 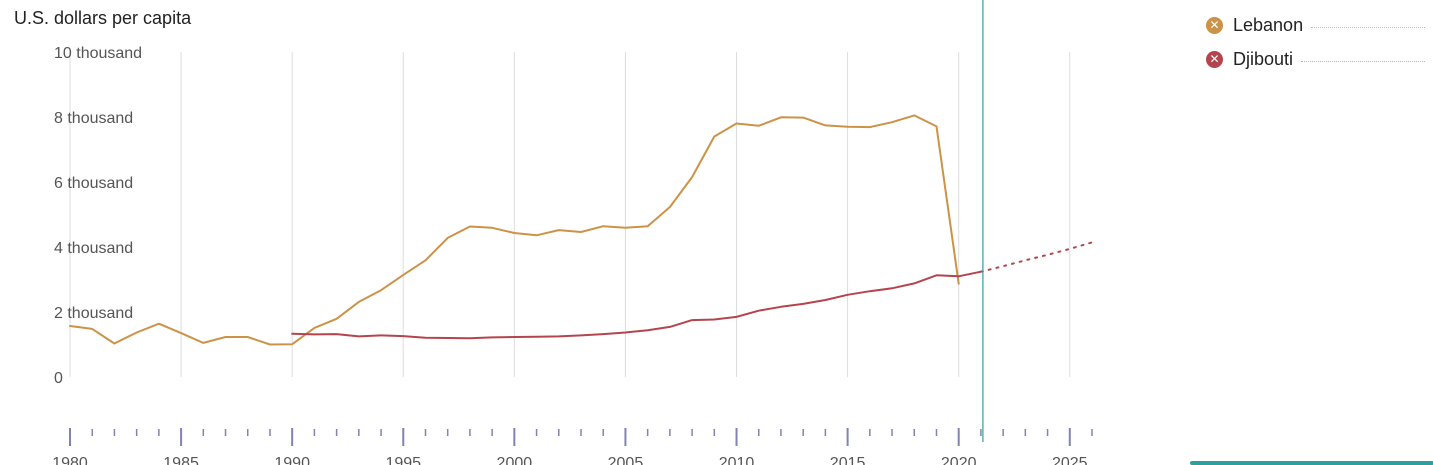 What do you see at coordinates (403, 460) in the screenshot?
I see `x-tick-label: 1995` at bounding box center [403, 460].